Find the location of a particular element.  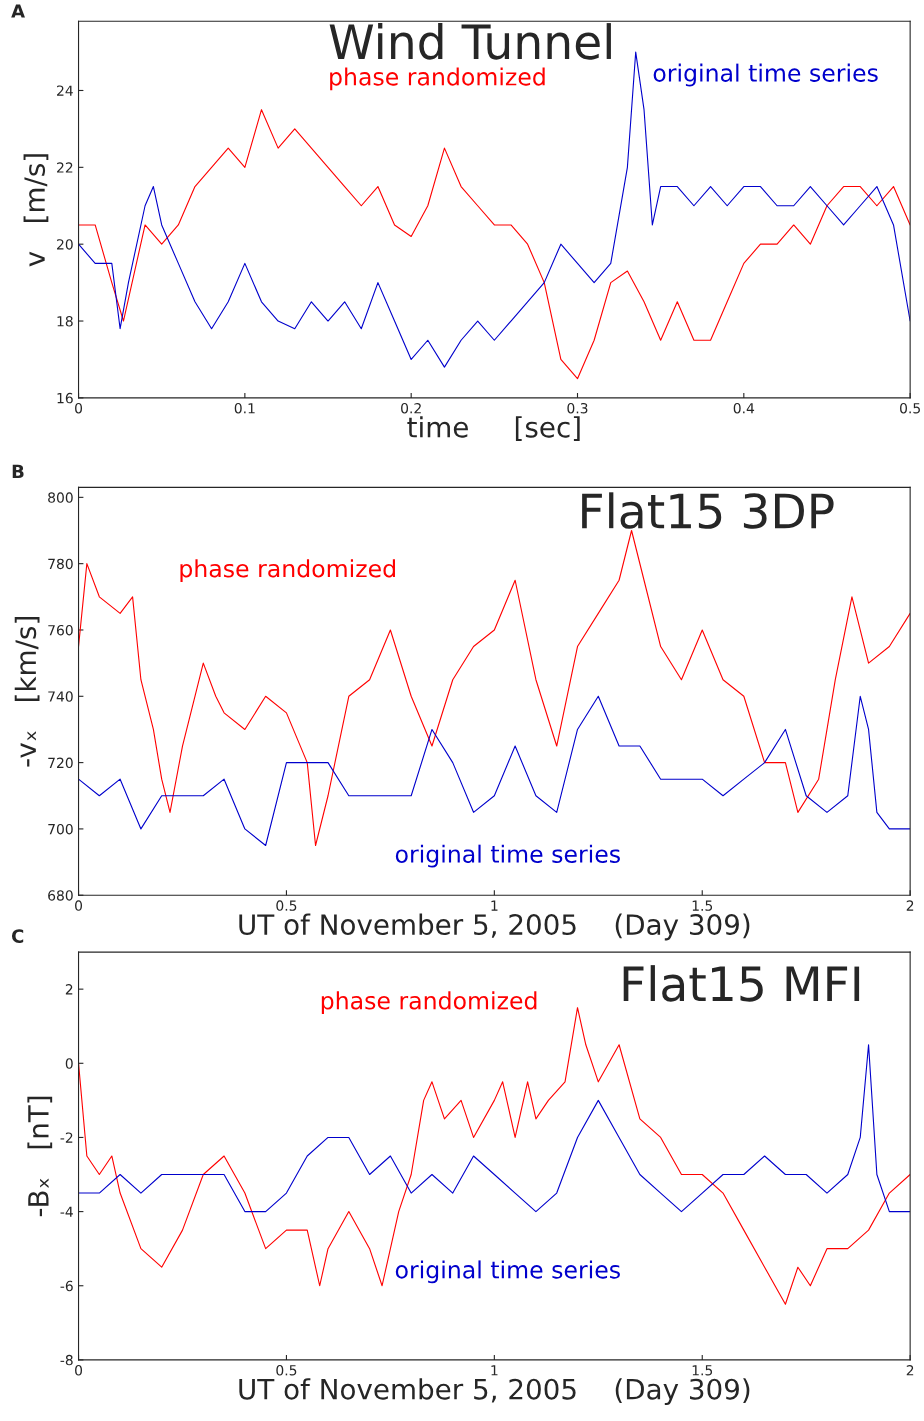

y-tick-label: 24 is located at coordinates (65, 90).